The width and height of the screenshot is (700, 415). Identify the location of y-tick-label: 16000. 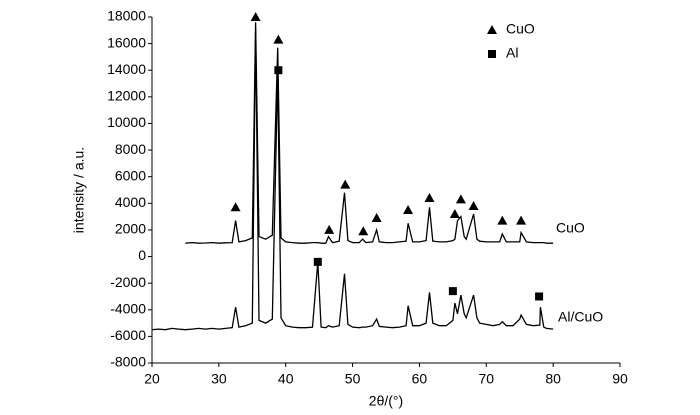
(126, 42).